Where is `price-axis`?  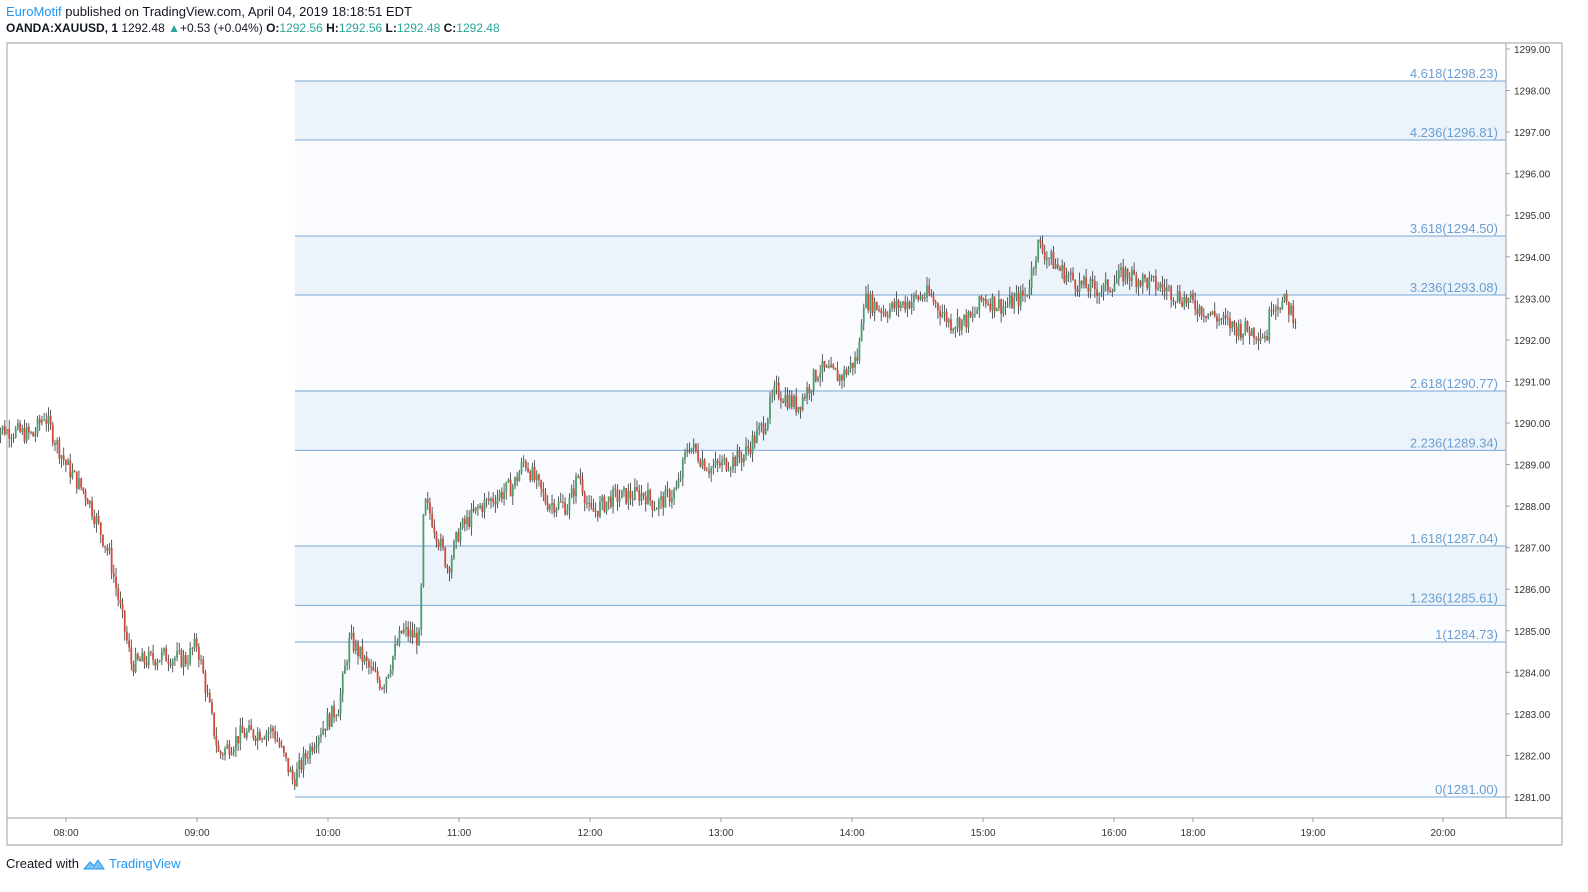
price-axis is located at coordinates (1534, 430).